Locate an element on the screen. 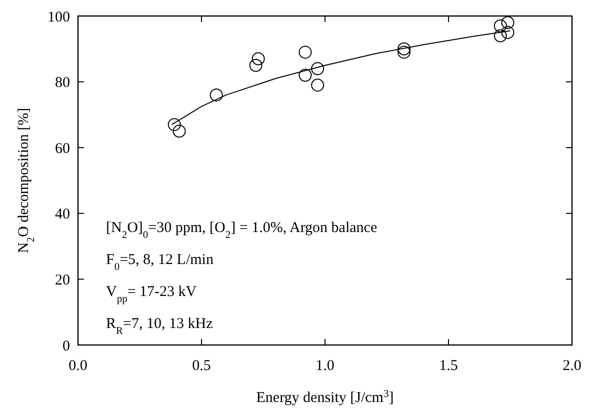 The height and width of the screenshot is (412, 590). y-tick-label: 60 is located at coordinates (62, 148).